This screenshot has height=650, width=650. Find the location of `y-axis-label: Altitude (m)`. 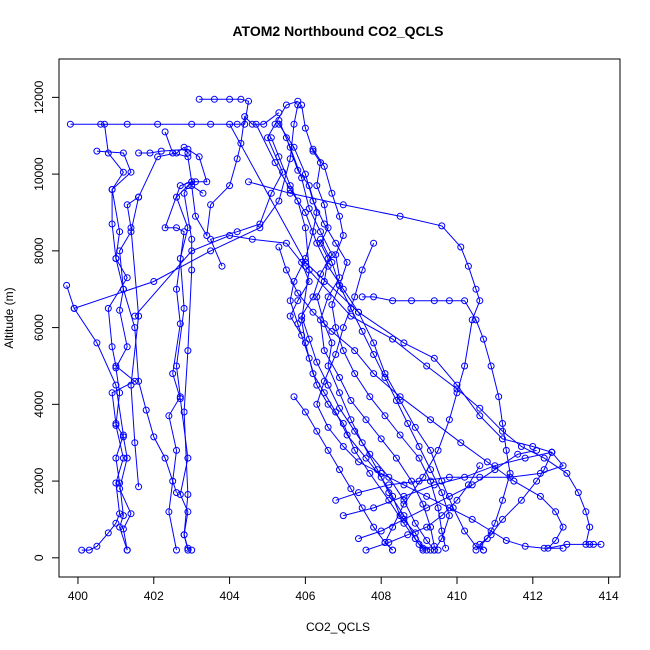

y-axis-label: Altitude (m) is located at coordinates (9, 317).